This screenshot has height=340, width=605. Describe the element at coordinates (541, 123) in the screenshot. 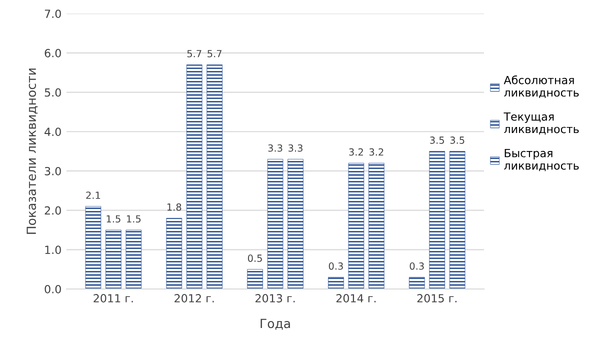

I see `legend-label: Текущая ликвидность` at that location.